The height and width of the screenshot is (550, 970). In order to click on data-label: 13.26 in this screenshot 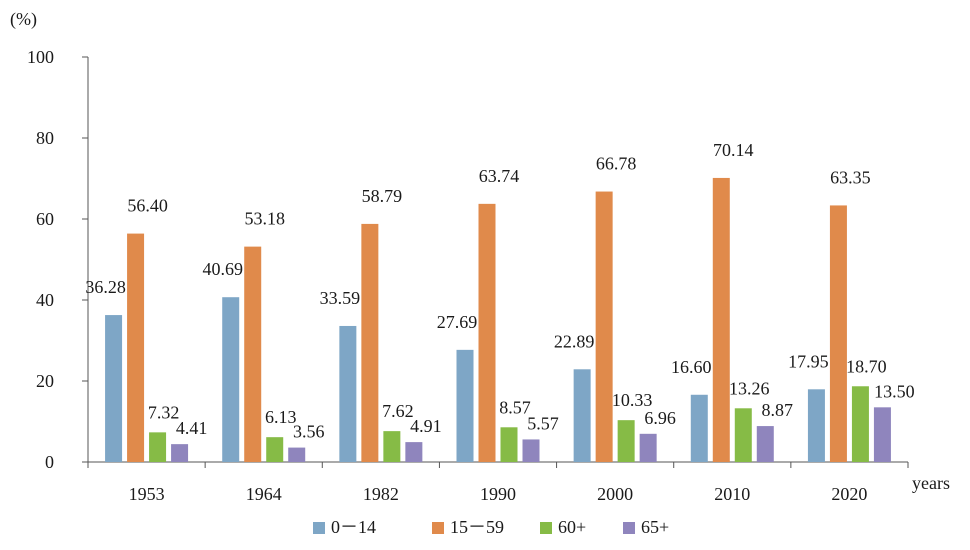, I will do `click(749, 388)`.